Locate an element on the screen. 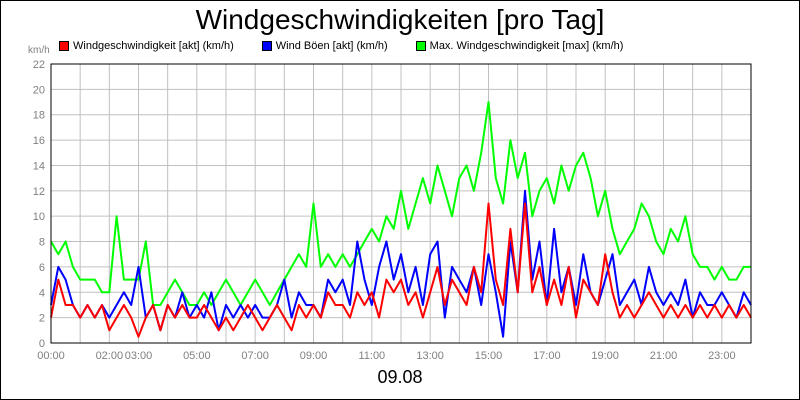 Image resolution: width=800 pixels, height=400 pixels. y-tick-label: 18 is located at coordinates (39, 116).